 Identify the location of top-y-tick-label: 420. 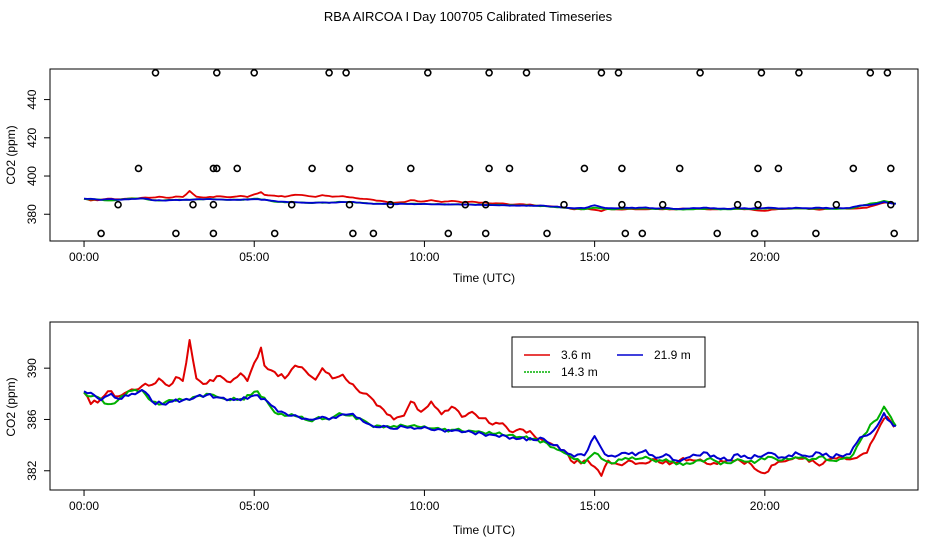
(32, 137).